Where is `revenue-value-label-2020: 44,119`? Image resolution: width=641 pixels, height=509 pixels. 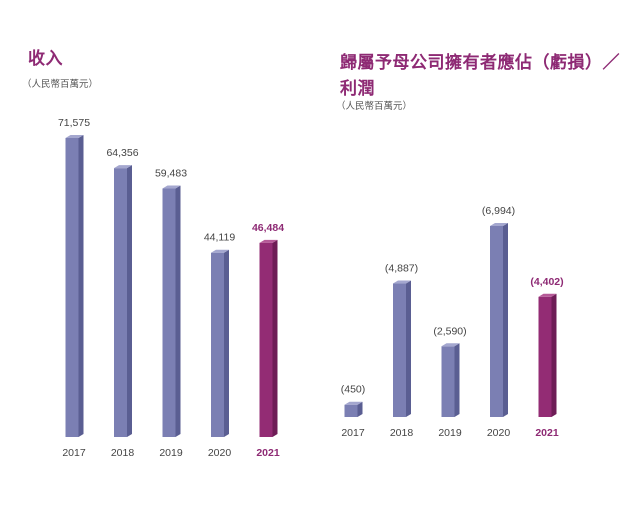 revenue-value-label-2020: 44,119 is located at coordinates (219, 238).